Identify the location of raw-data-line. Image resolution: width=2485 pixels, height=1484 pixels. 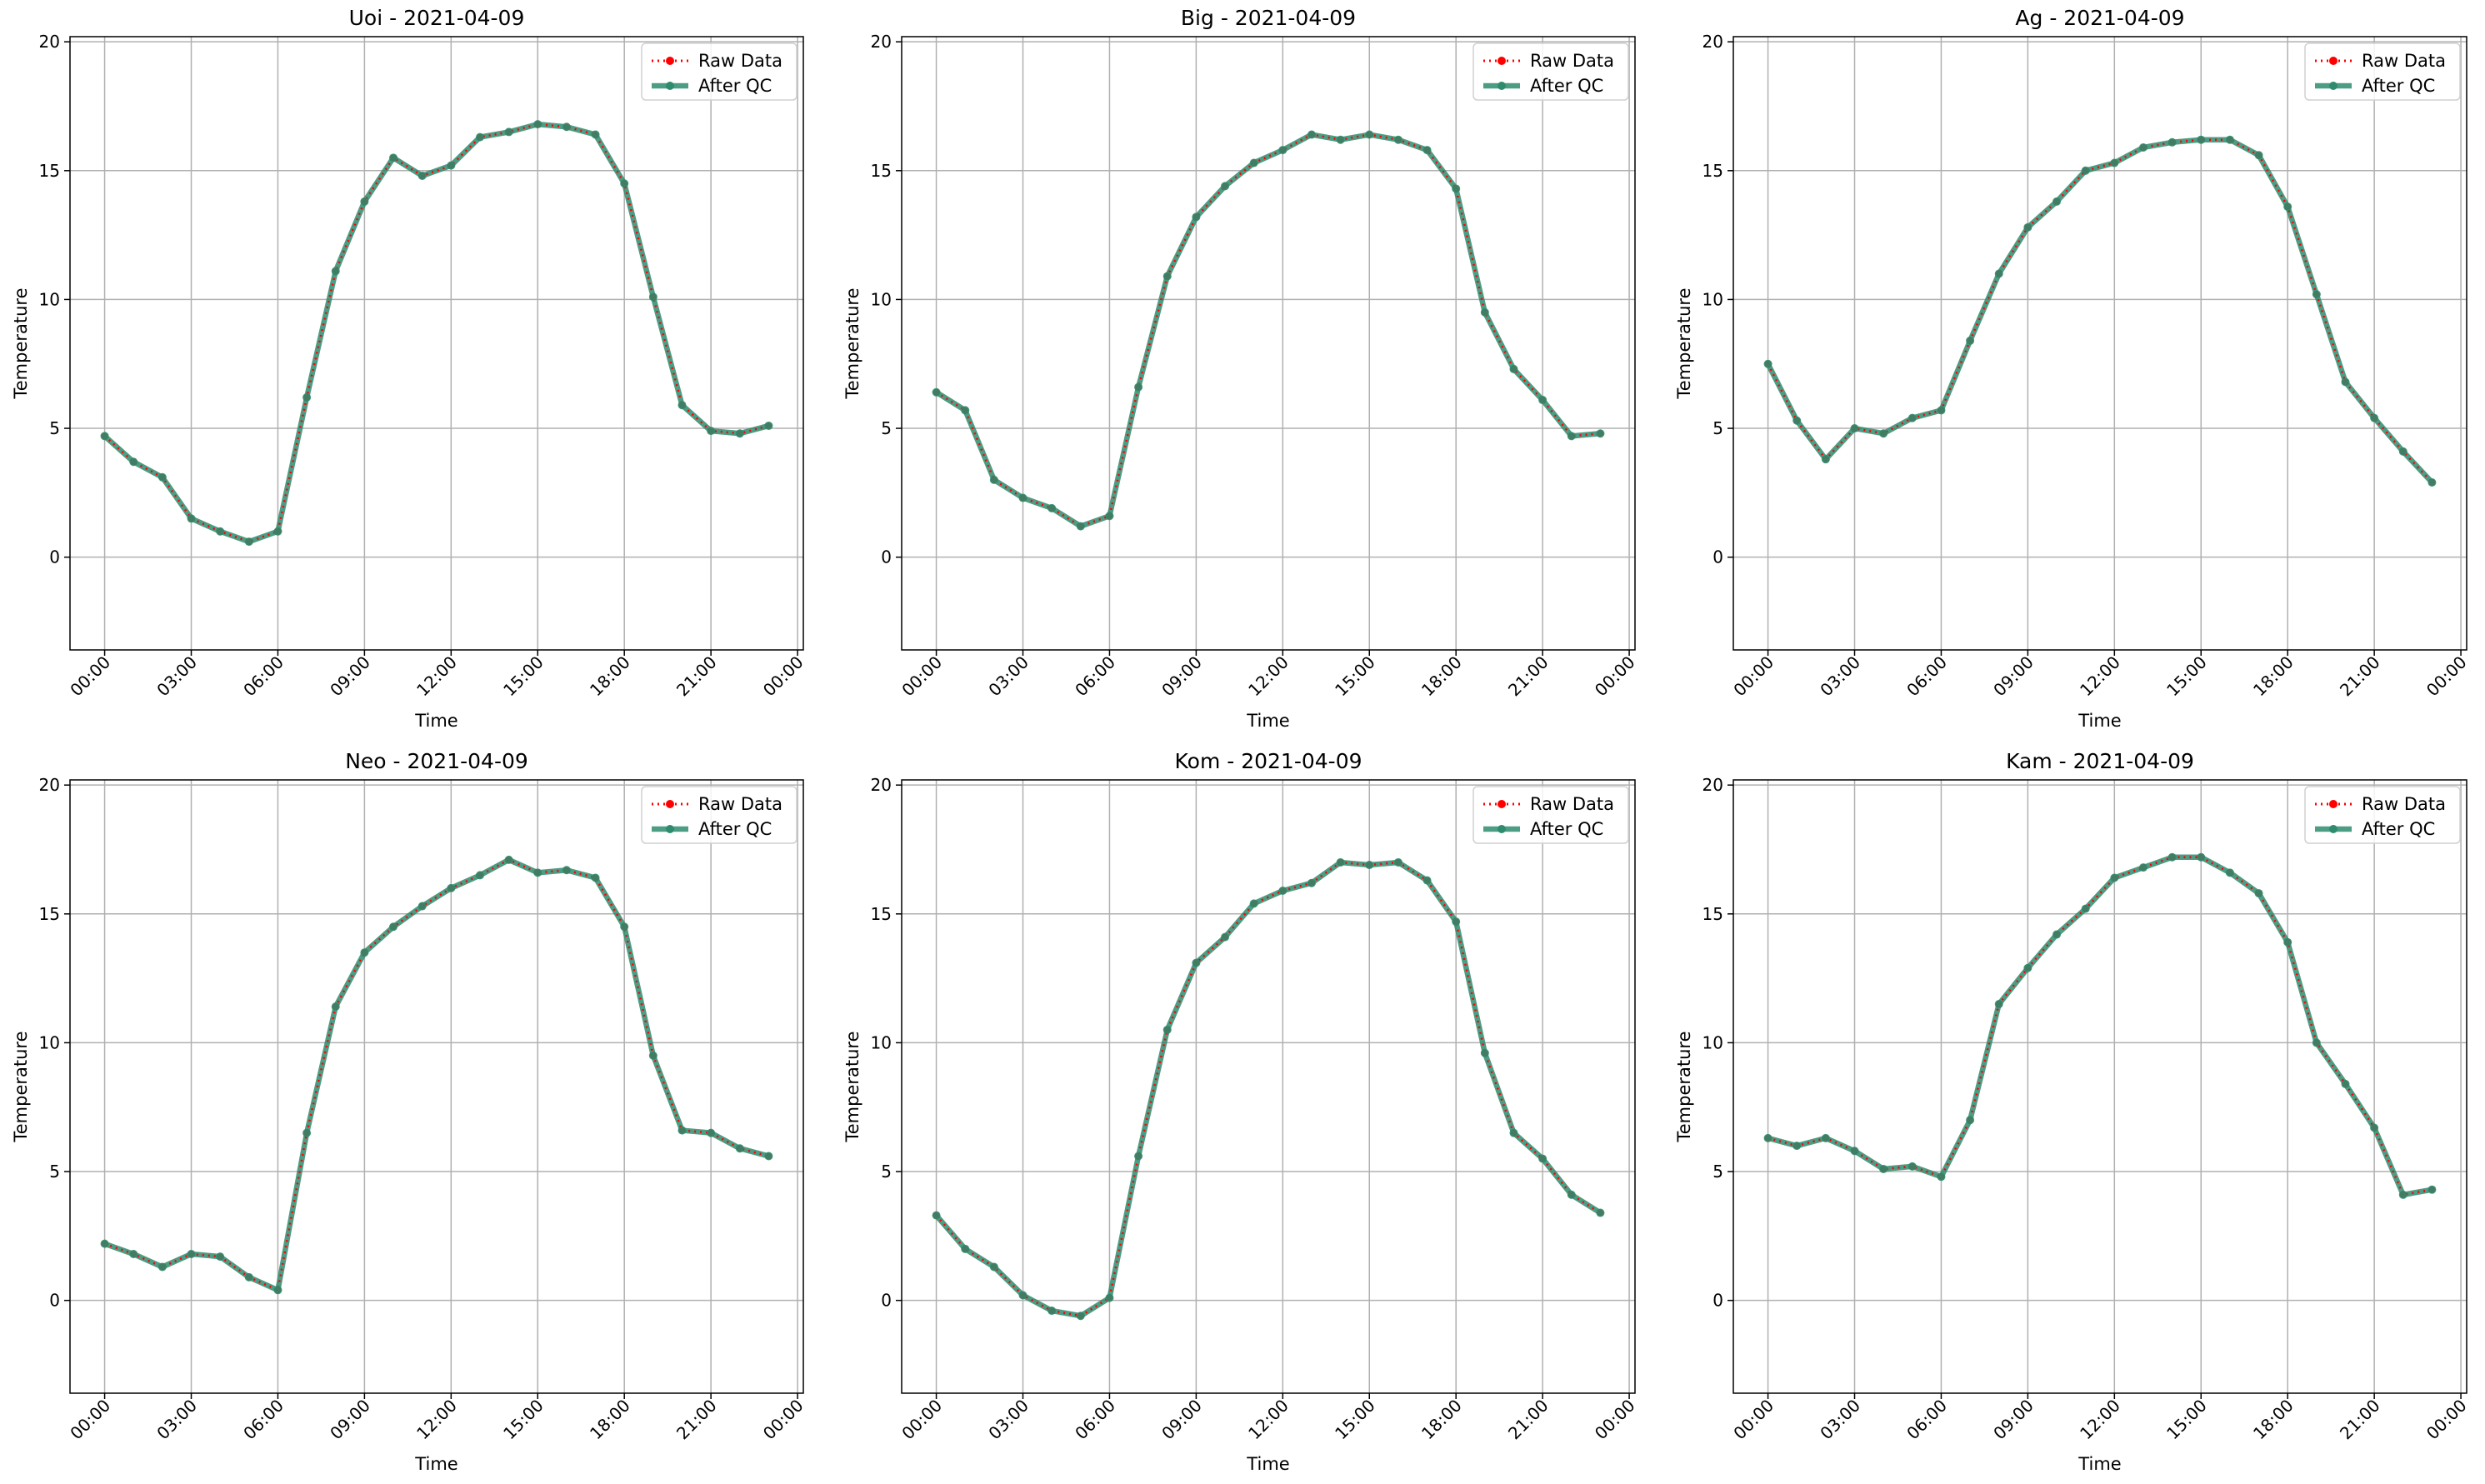
(436, 1075).